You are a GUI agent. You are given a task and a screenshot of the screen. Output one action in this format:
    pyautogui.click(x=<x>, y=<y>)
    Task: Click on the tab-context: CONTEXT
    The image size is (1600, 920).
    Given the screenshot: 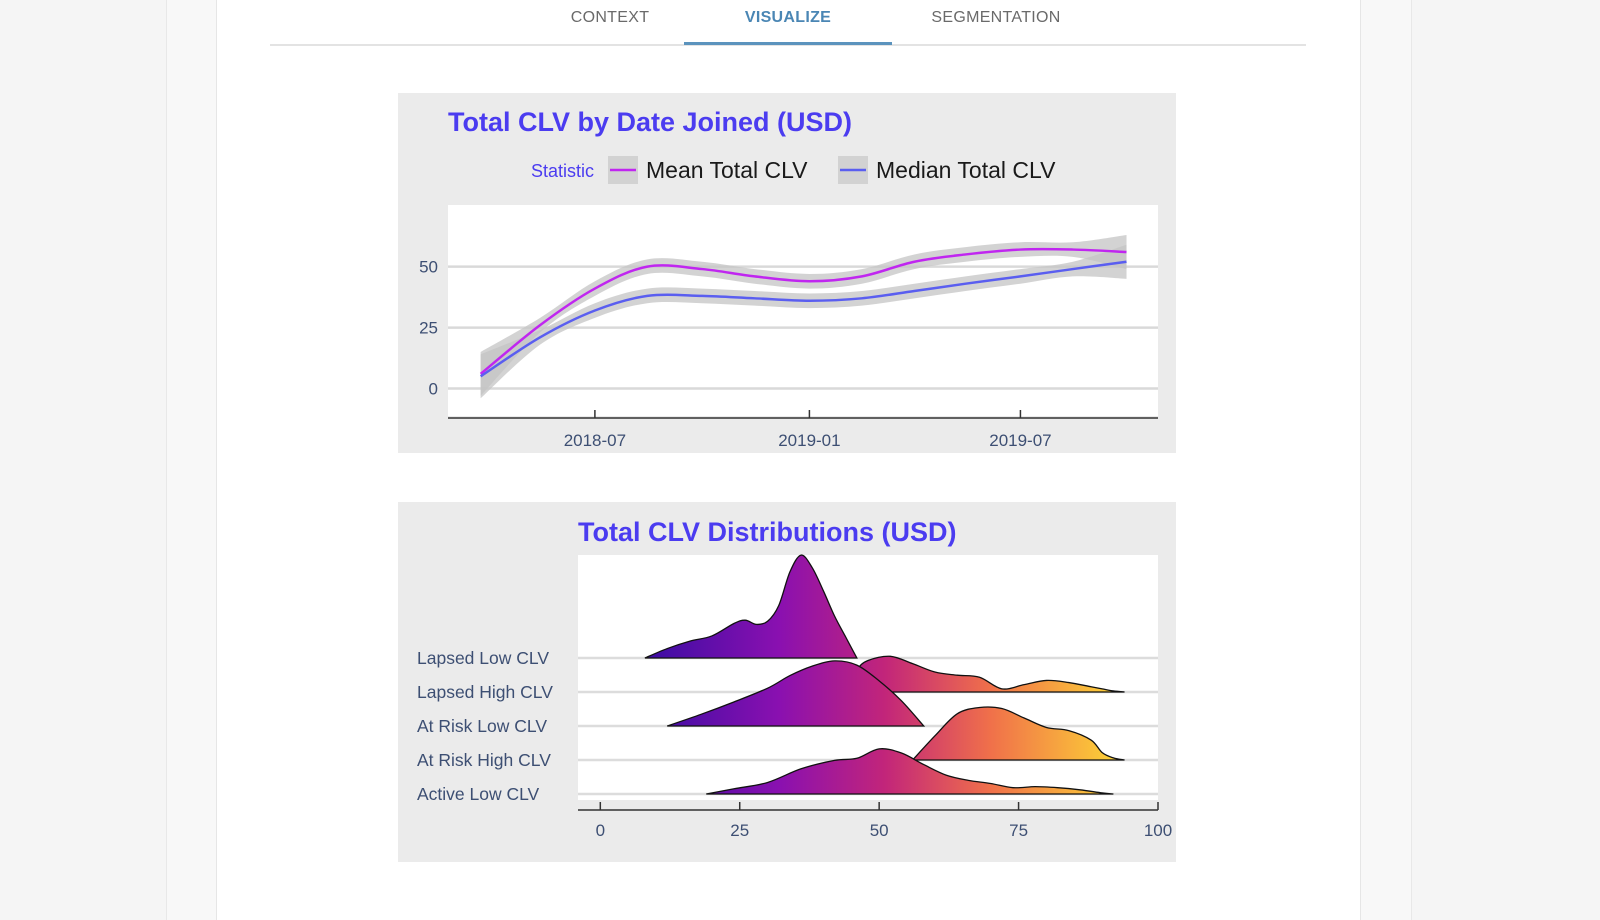 What is the action you would take?
    pyautogui.click(x=610, y=17)
    